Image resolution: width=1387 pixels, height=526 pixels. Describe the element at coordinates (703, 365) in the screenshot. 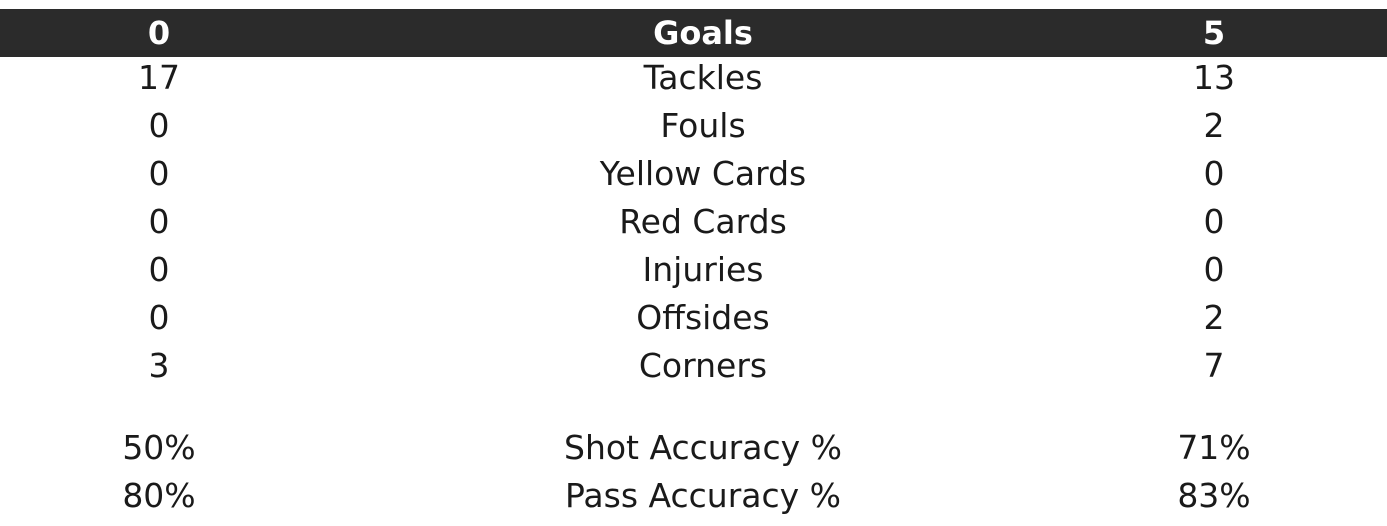

I see `stat-label: Corners` at that location.